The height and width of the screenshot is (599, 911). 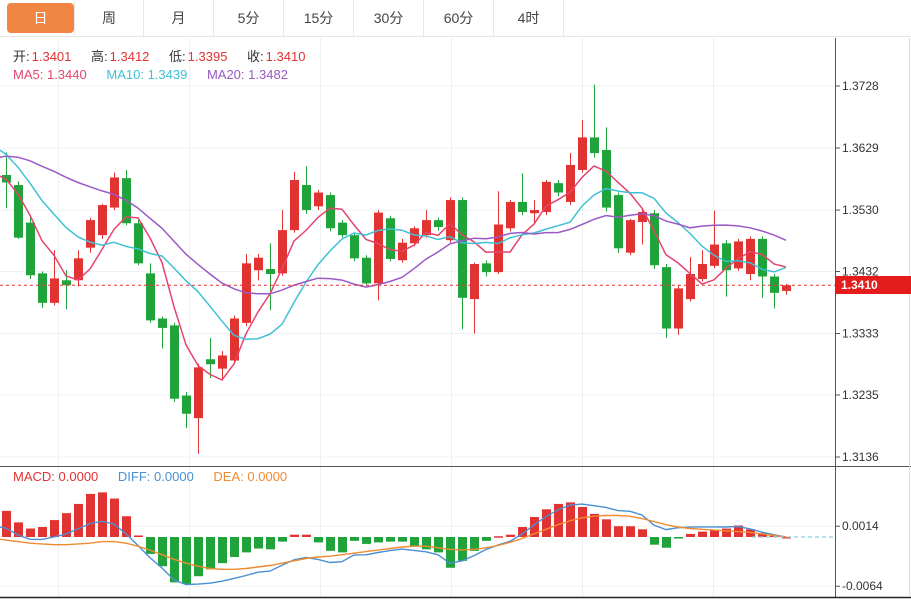 What do you see at coordinates (389, 18) in the screenshot?
I see `tab-30min: 30分` at bounding box center [389, 18].